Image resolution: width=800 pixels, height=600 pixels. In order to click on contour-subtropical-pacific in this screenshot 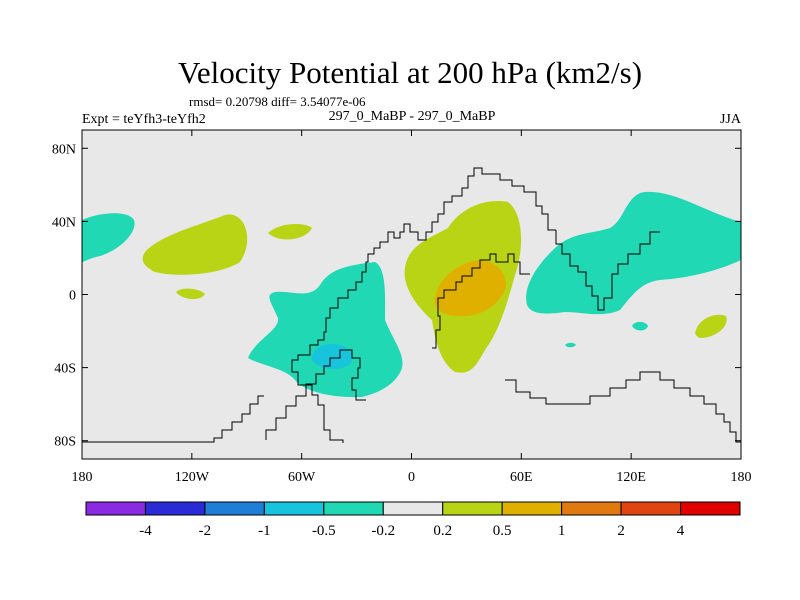, I will do `click(190, 294)`.